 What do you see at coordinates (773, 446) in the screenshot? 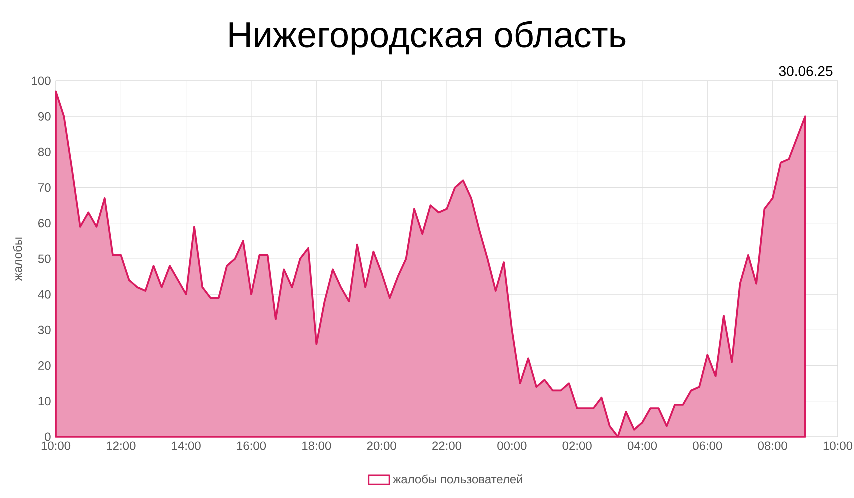
I see `x-tick-label: 08:00` at bounding box center [773, 446].